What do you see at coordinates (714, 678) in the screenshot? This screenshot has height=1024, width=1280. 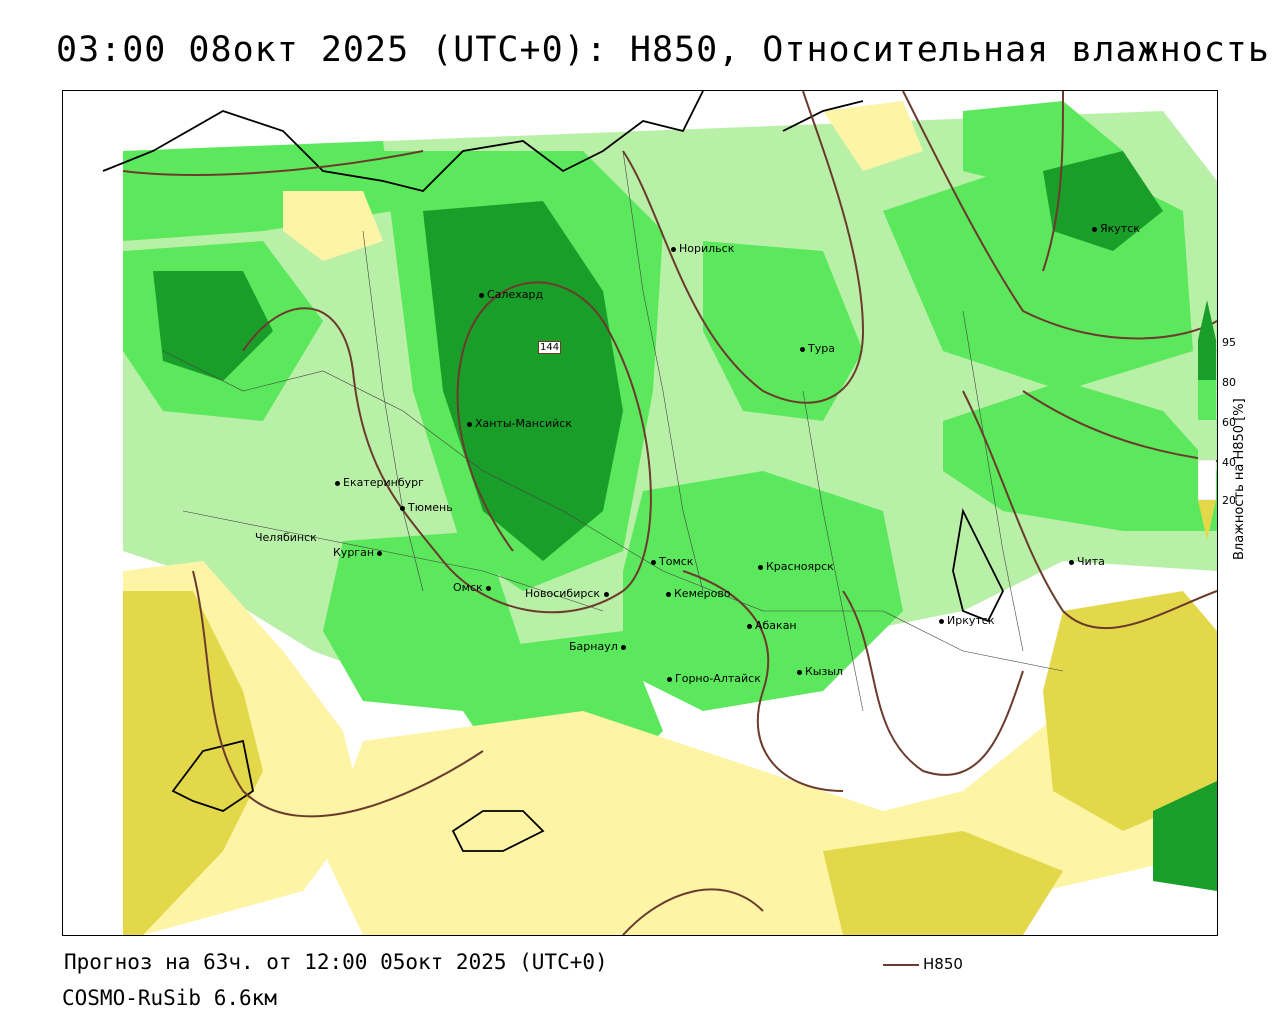 I see `city-label-gorno-altaysk: Горно-Алтайск` at bounding box center [714, 678].